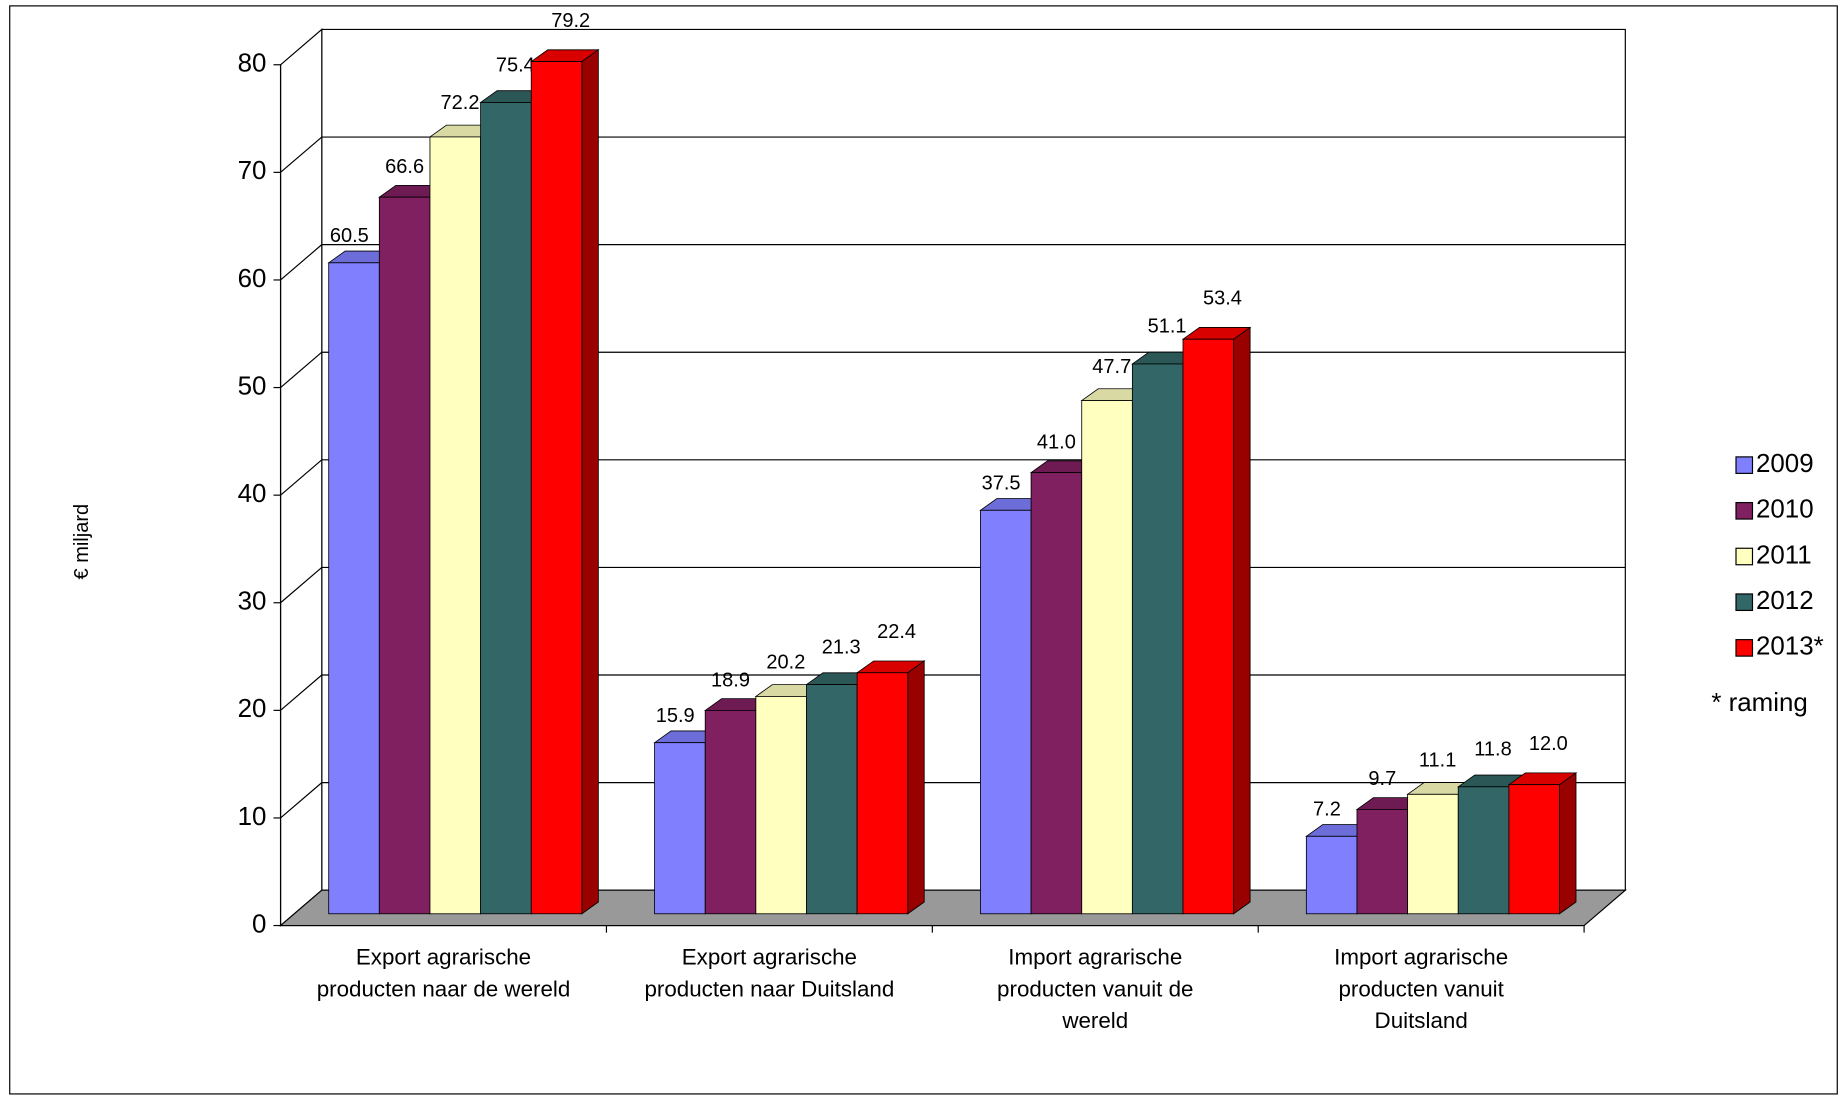 The image size is (1847, 1101). Describe the element at coordinates (1548, 744) in the screenshot. I see `value-label: 12.0` at that location.